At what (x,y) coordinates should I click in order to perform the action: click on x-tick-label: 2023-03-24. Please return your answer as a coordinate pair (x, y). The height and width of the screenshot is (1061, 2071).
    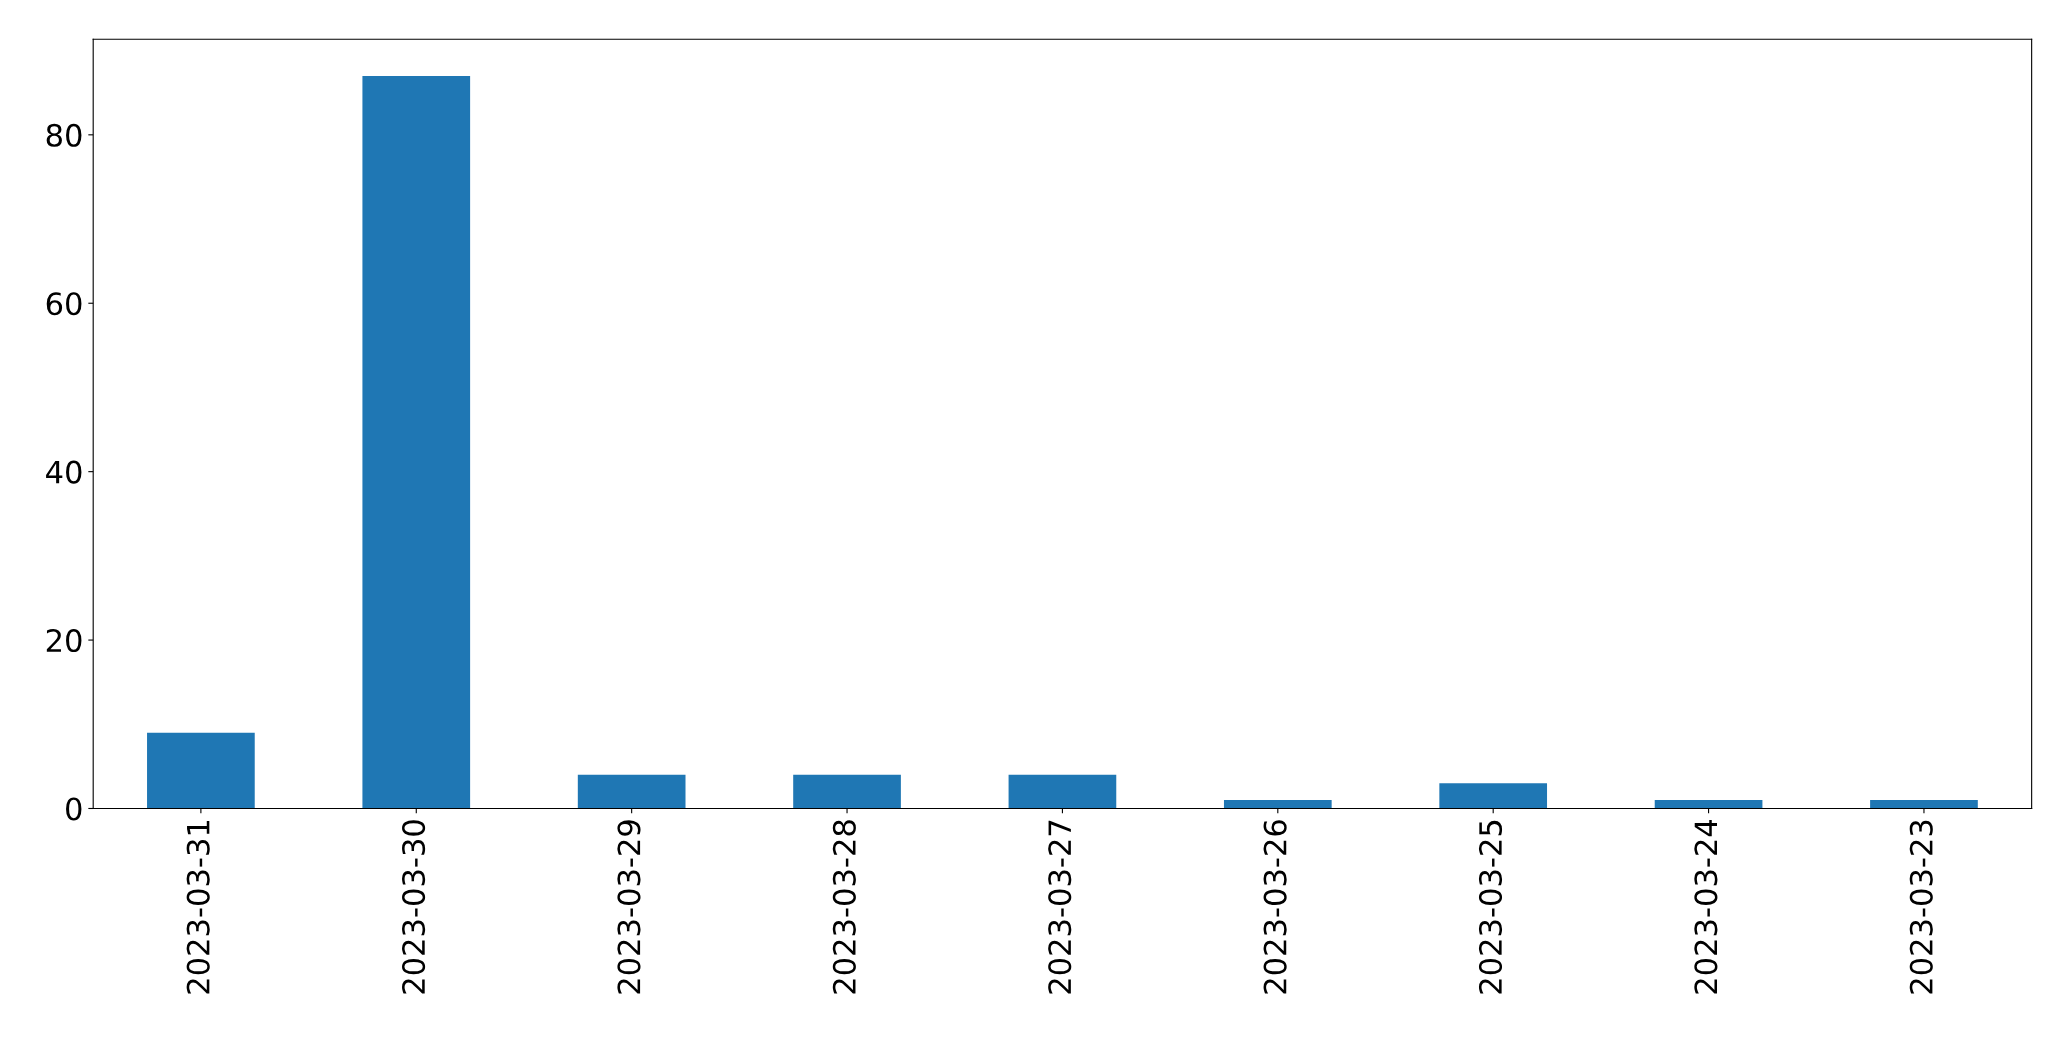
    Looking at the image, I should click on (1706, 906).